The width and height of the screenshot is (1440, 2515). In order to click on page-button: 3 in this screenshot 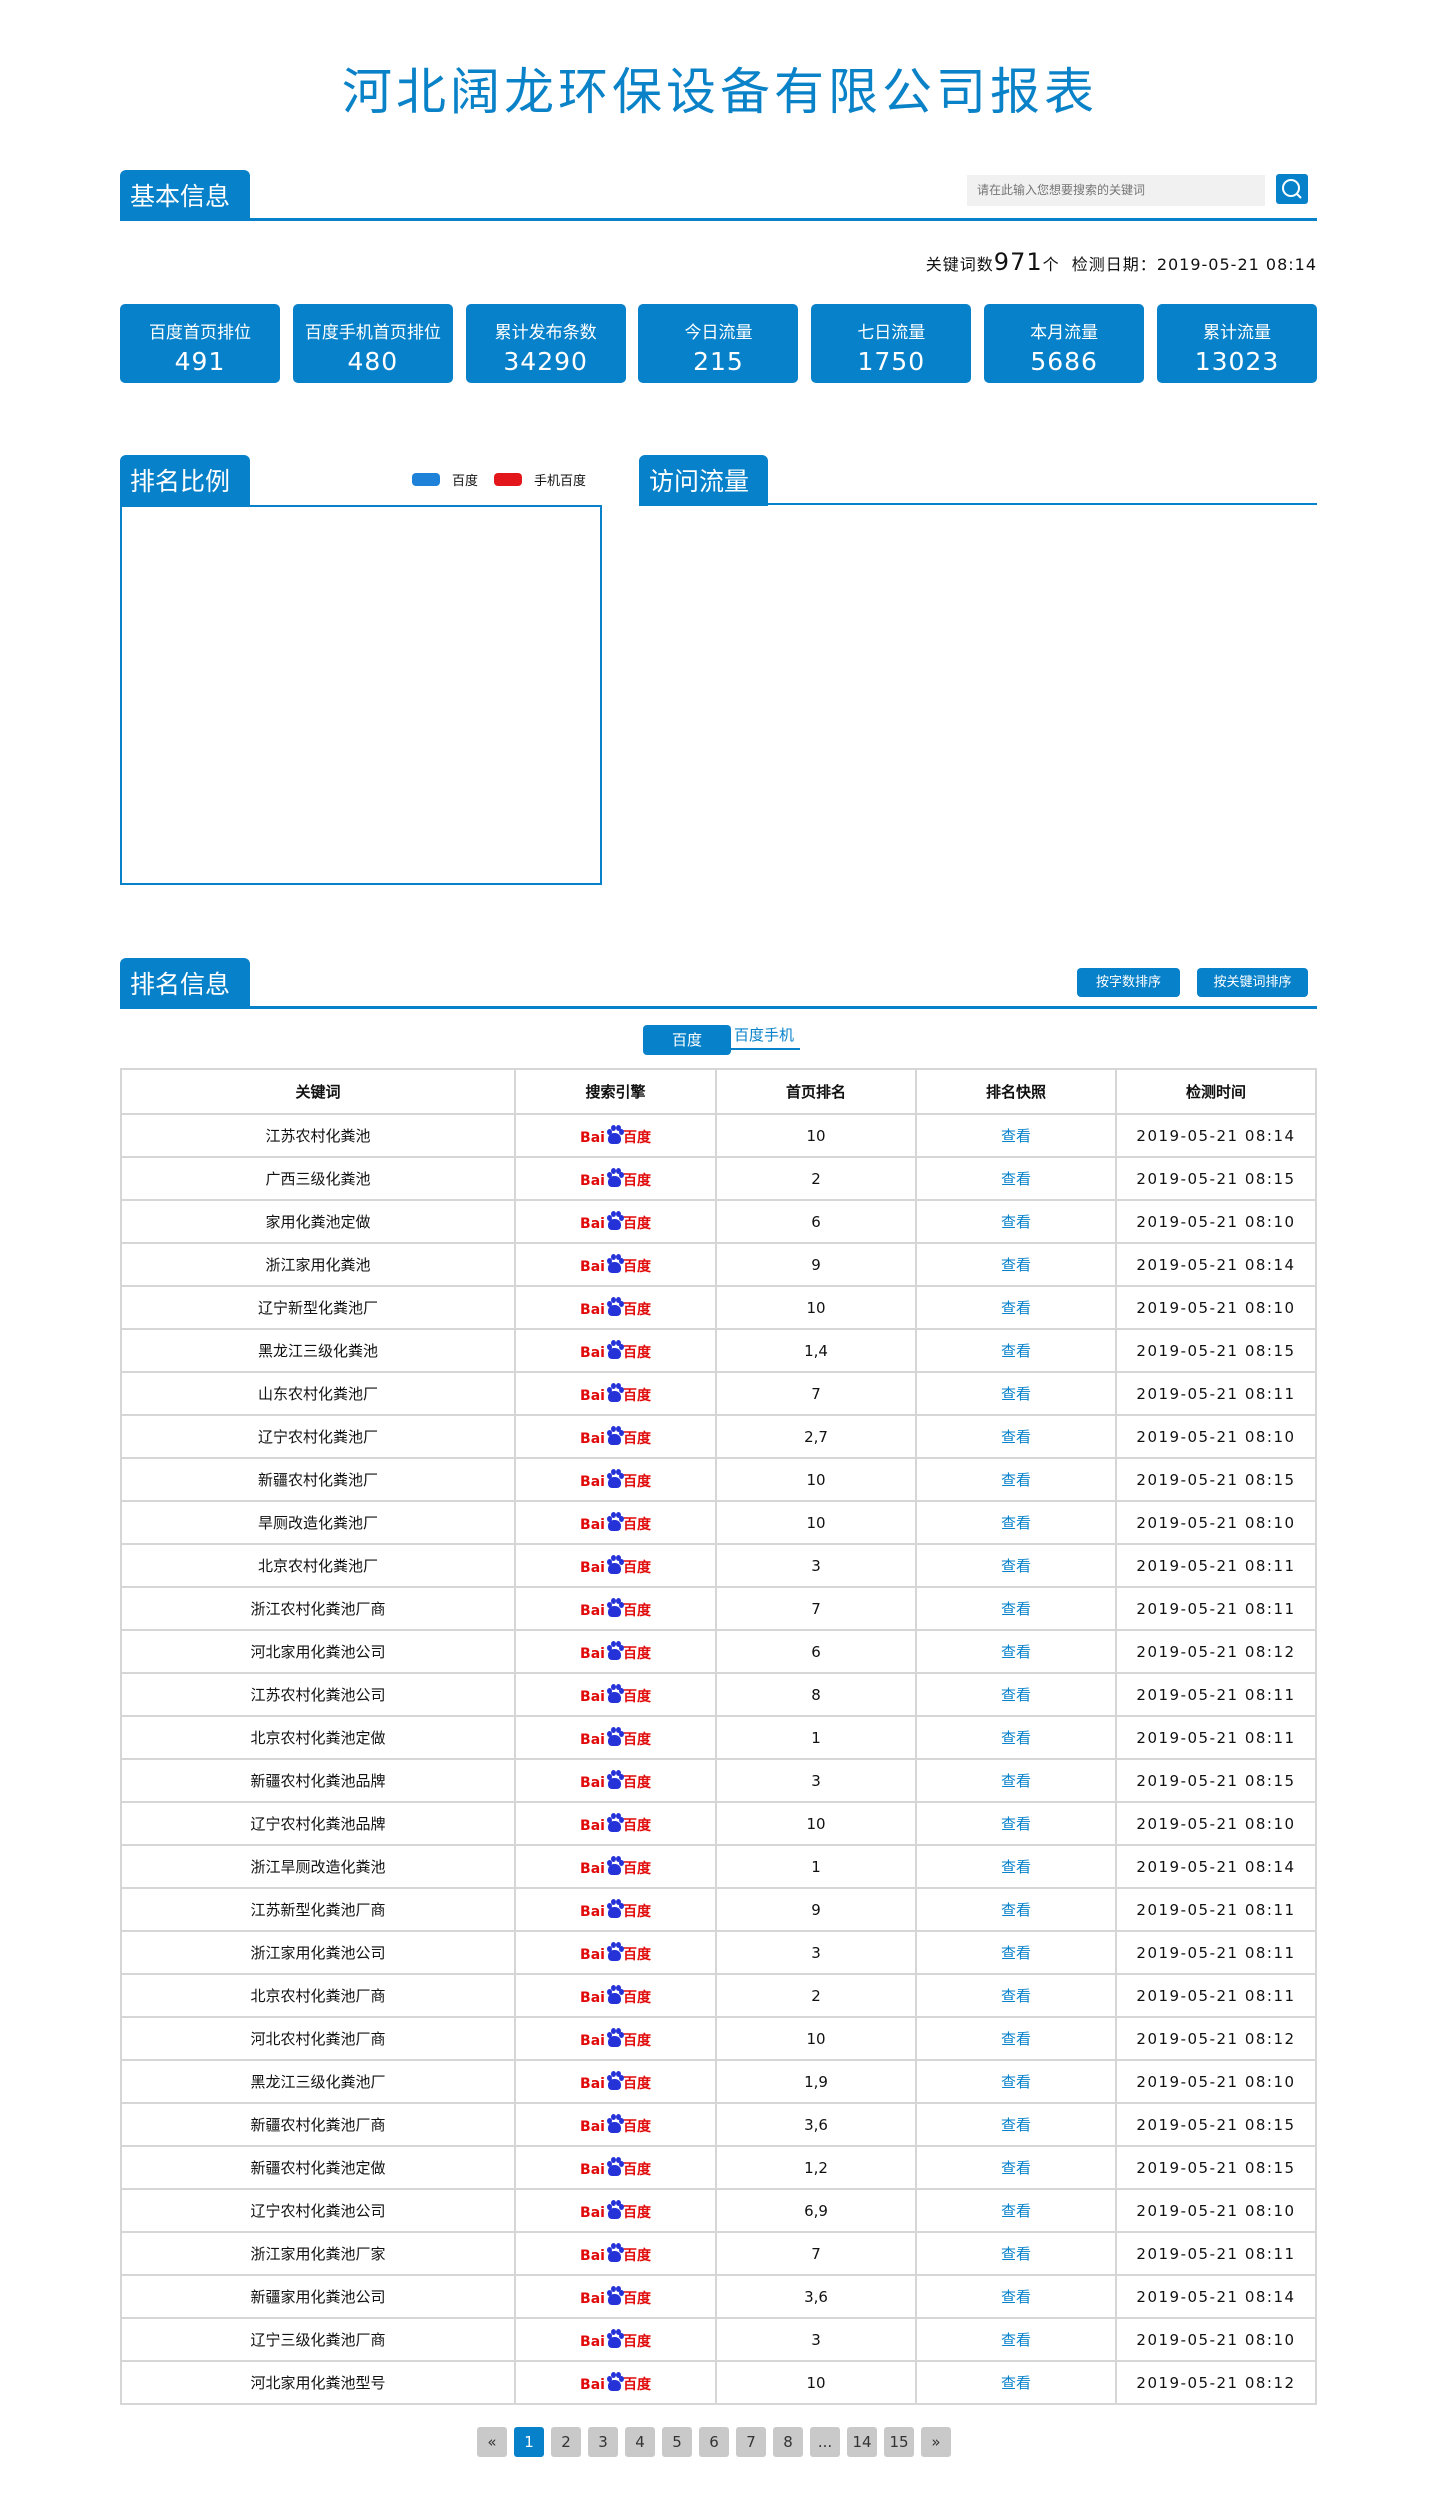, I will do `click(603, 2442)`.